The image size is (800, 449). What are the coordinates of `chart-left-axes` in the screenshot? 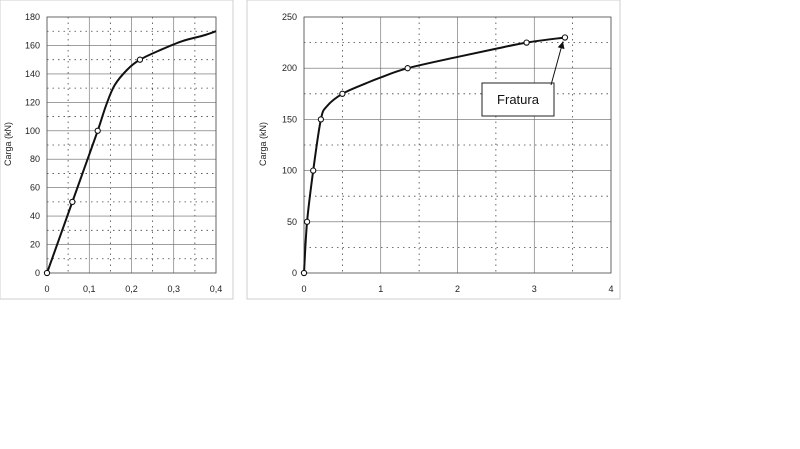 It's located at (131, 145).